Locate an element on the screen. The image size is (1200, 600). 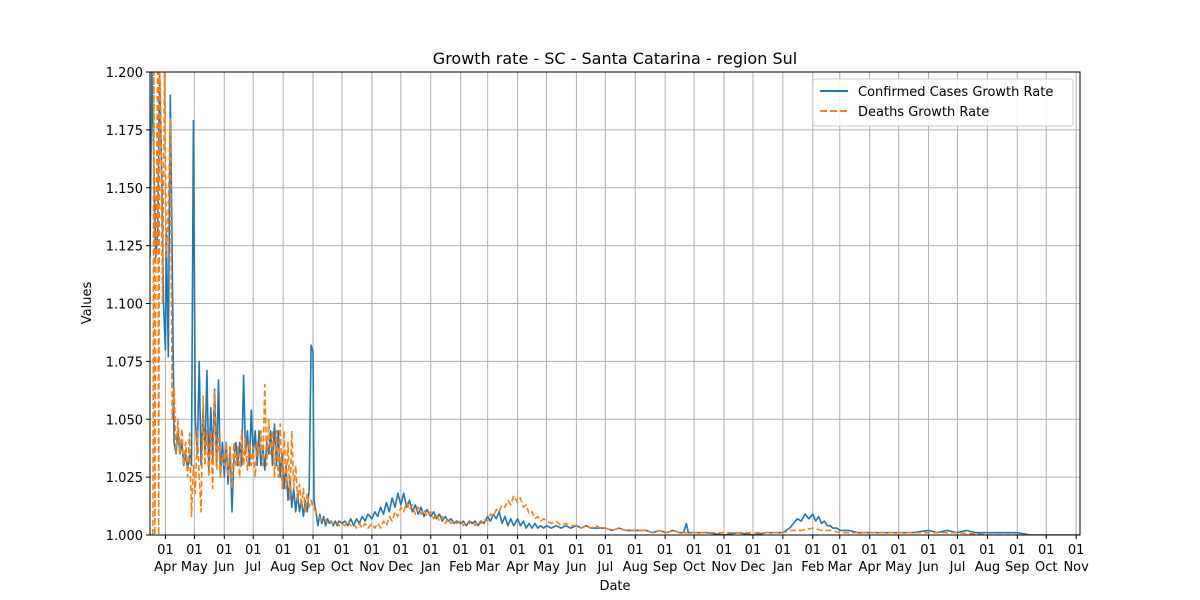
x-axis-label: Date is located at coordinates (614, 586).